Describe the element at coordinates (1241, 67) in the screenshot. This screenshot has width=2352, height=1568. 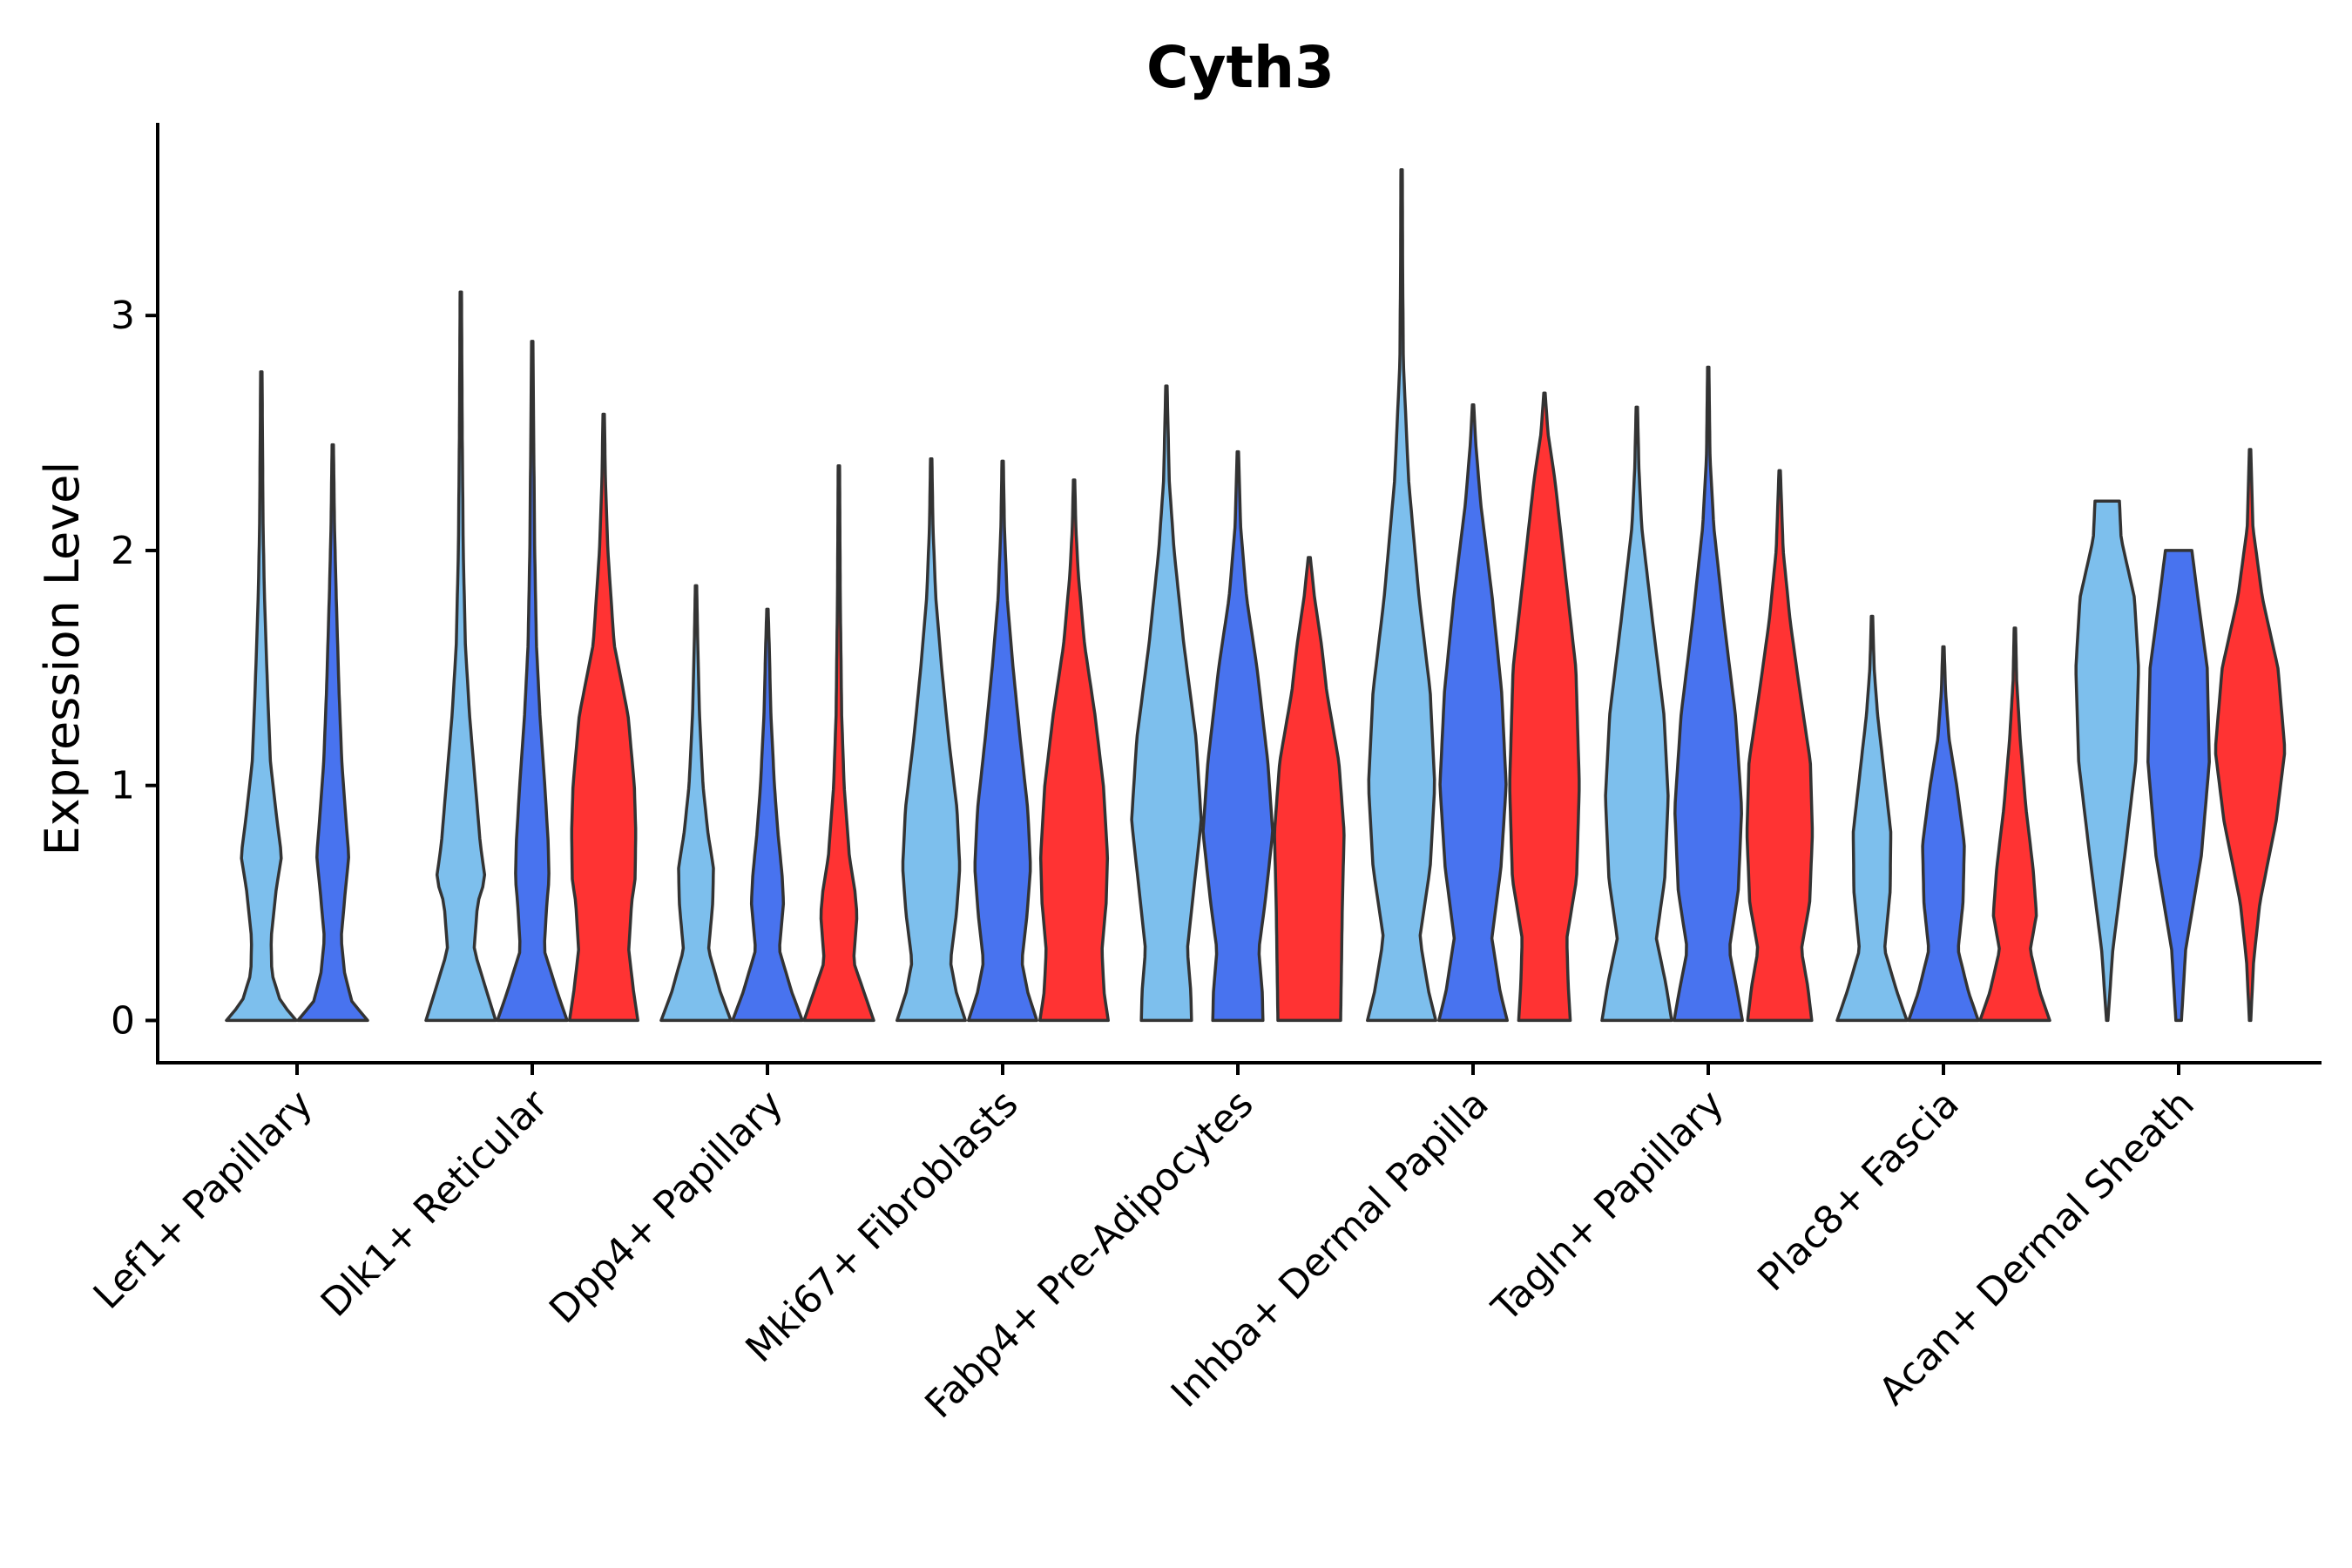
I see `chart-title: Cyth3` at that location.